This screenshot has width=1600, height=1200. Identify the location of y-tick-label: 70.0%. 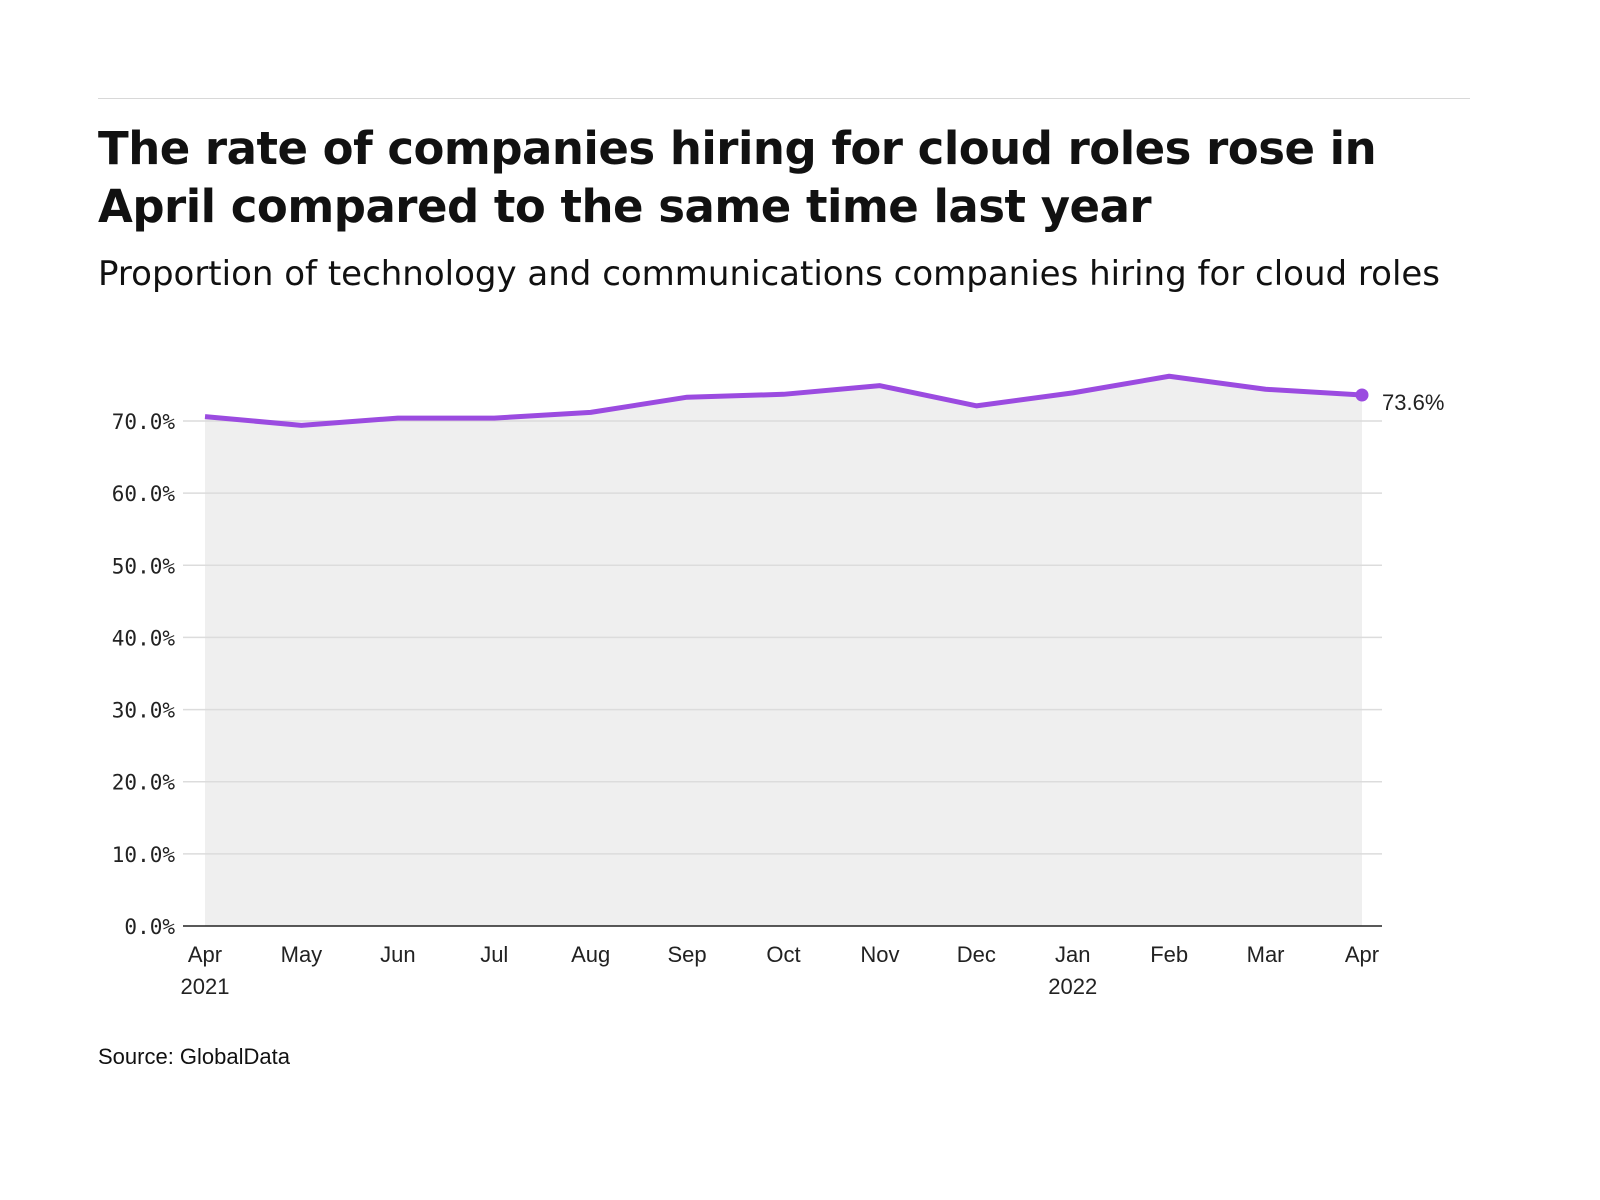
(144, 422).